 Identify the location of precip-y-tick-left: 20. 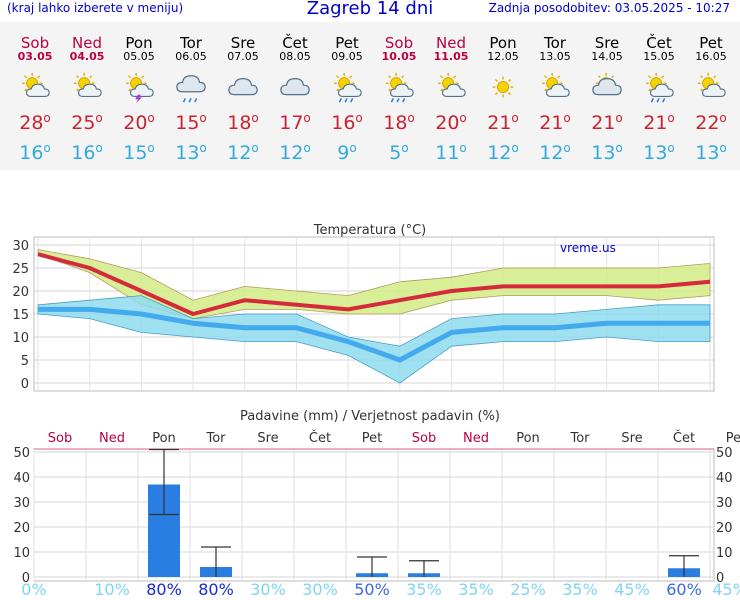
(21, 528).